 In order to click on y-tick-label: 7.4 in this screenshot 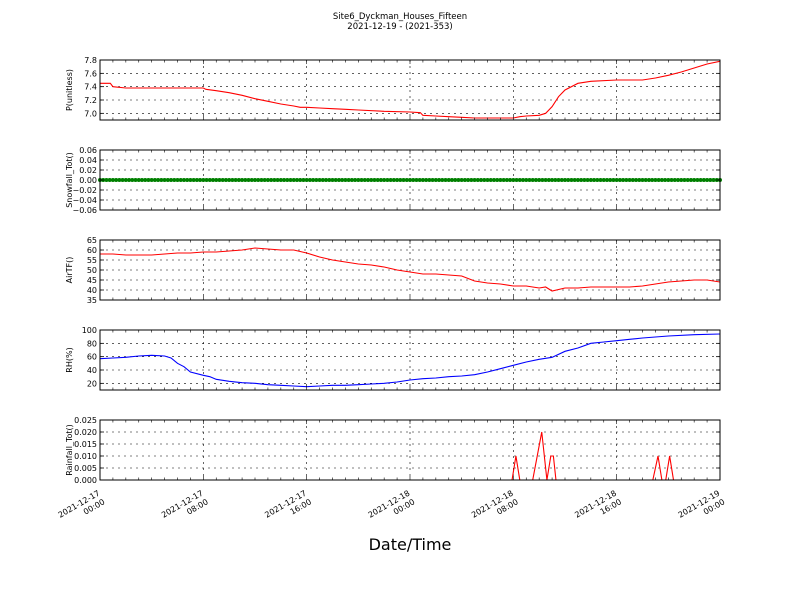, I will do `click(90, 87)`.